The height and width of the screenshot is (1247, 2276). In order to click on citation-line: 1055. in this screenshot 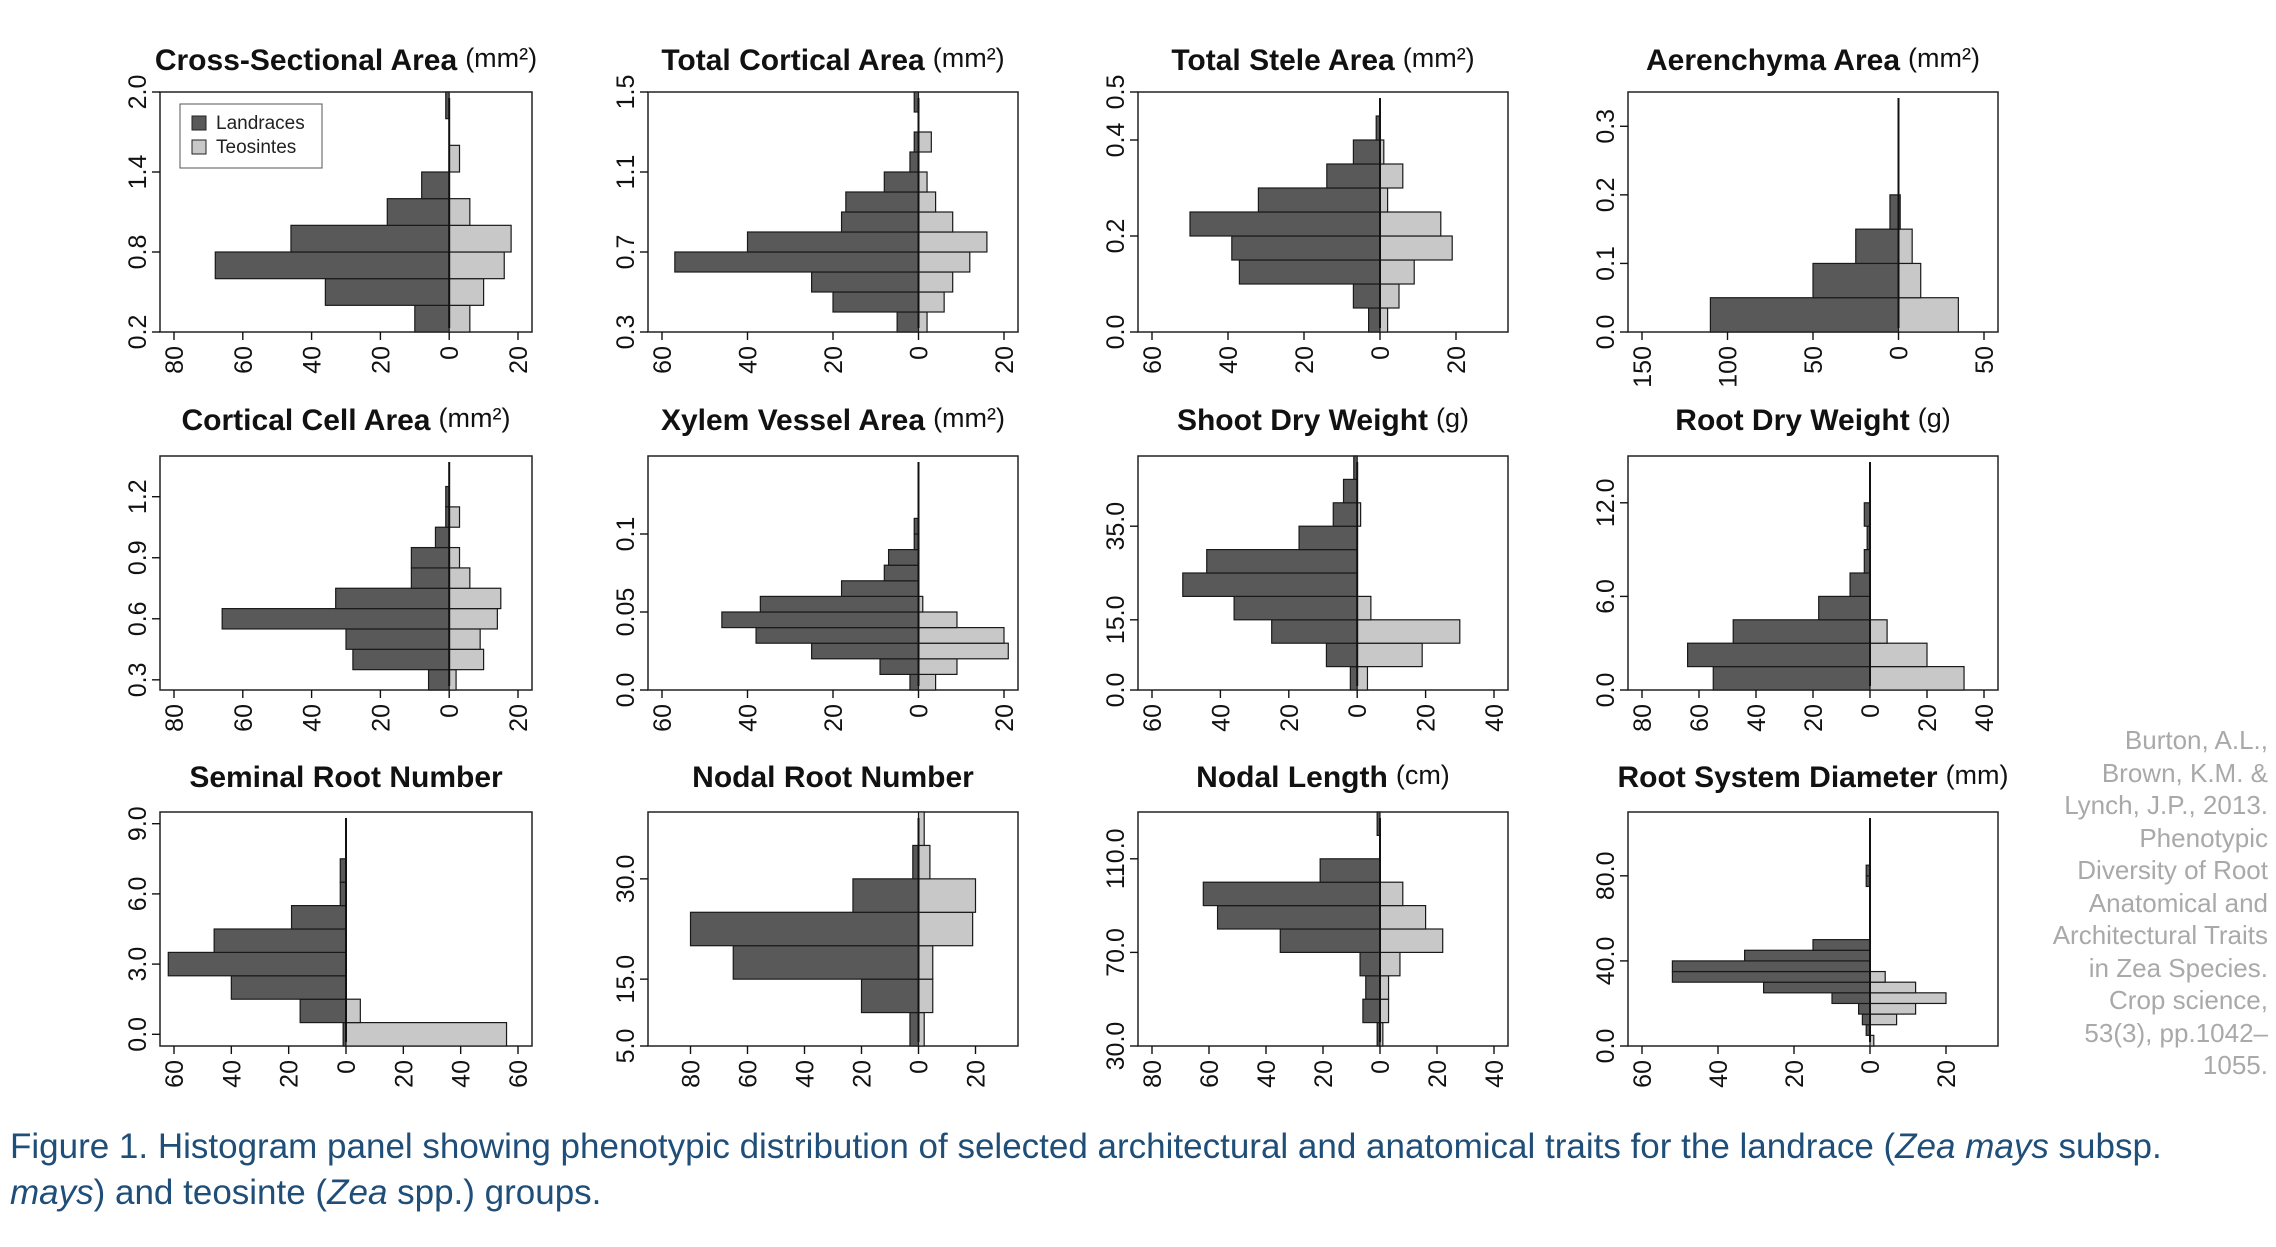, I will do `click(2235, 1065)`.